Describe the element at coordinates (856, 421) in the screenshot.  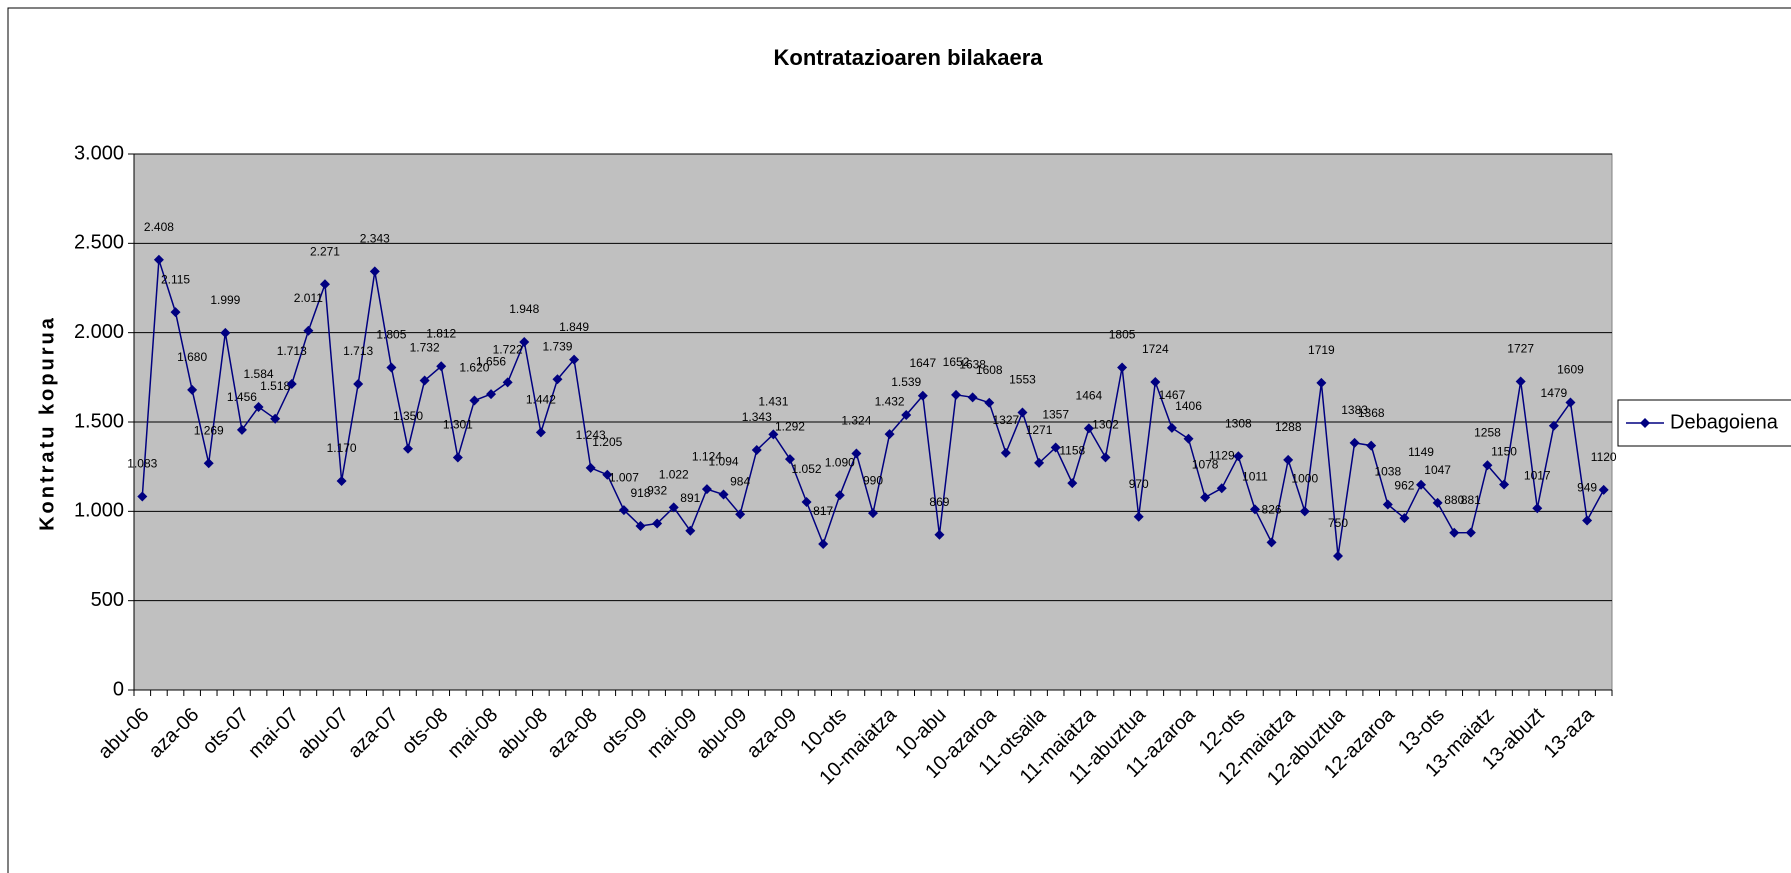
I see `data-label: 1.324` at that location.